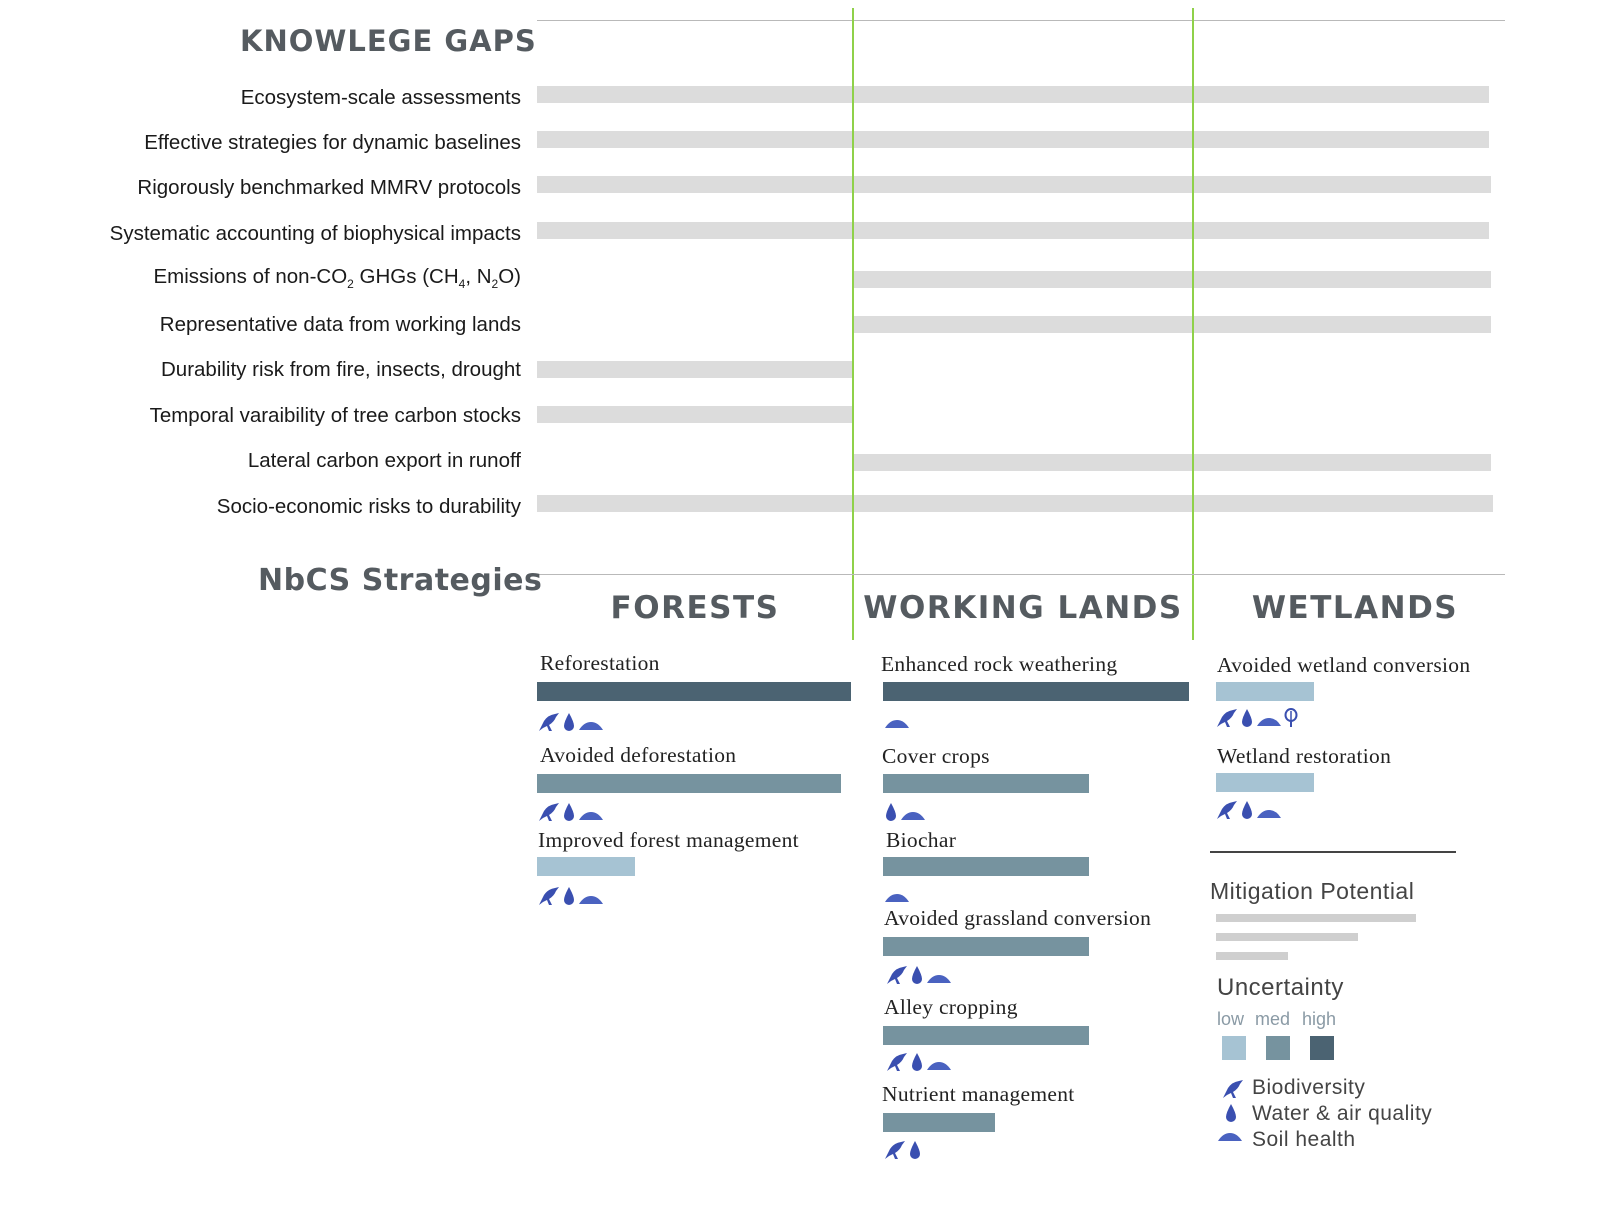  Describe the element at coordinates (936, 756) in the screenshot. I see `strategy-label: Cover crops` at that location.